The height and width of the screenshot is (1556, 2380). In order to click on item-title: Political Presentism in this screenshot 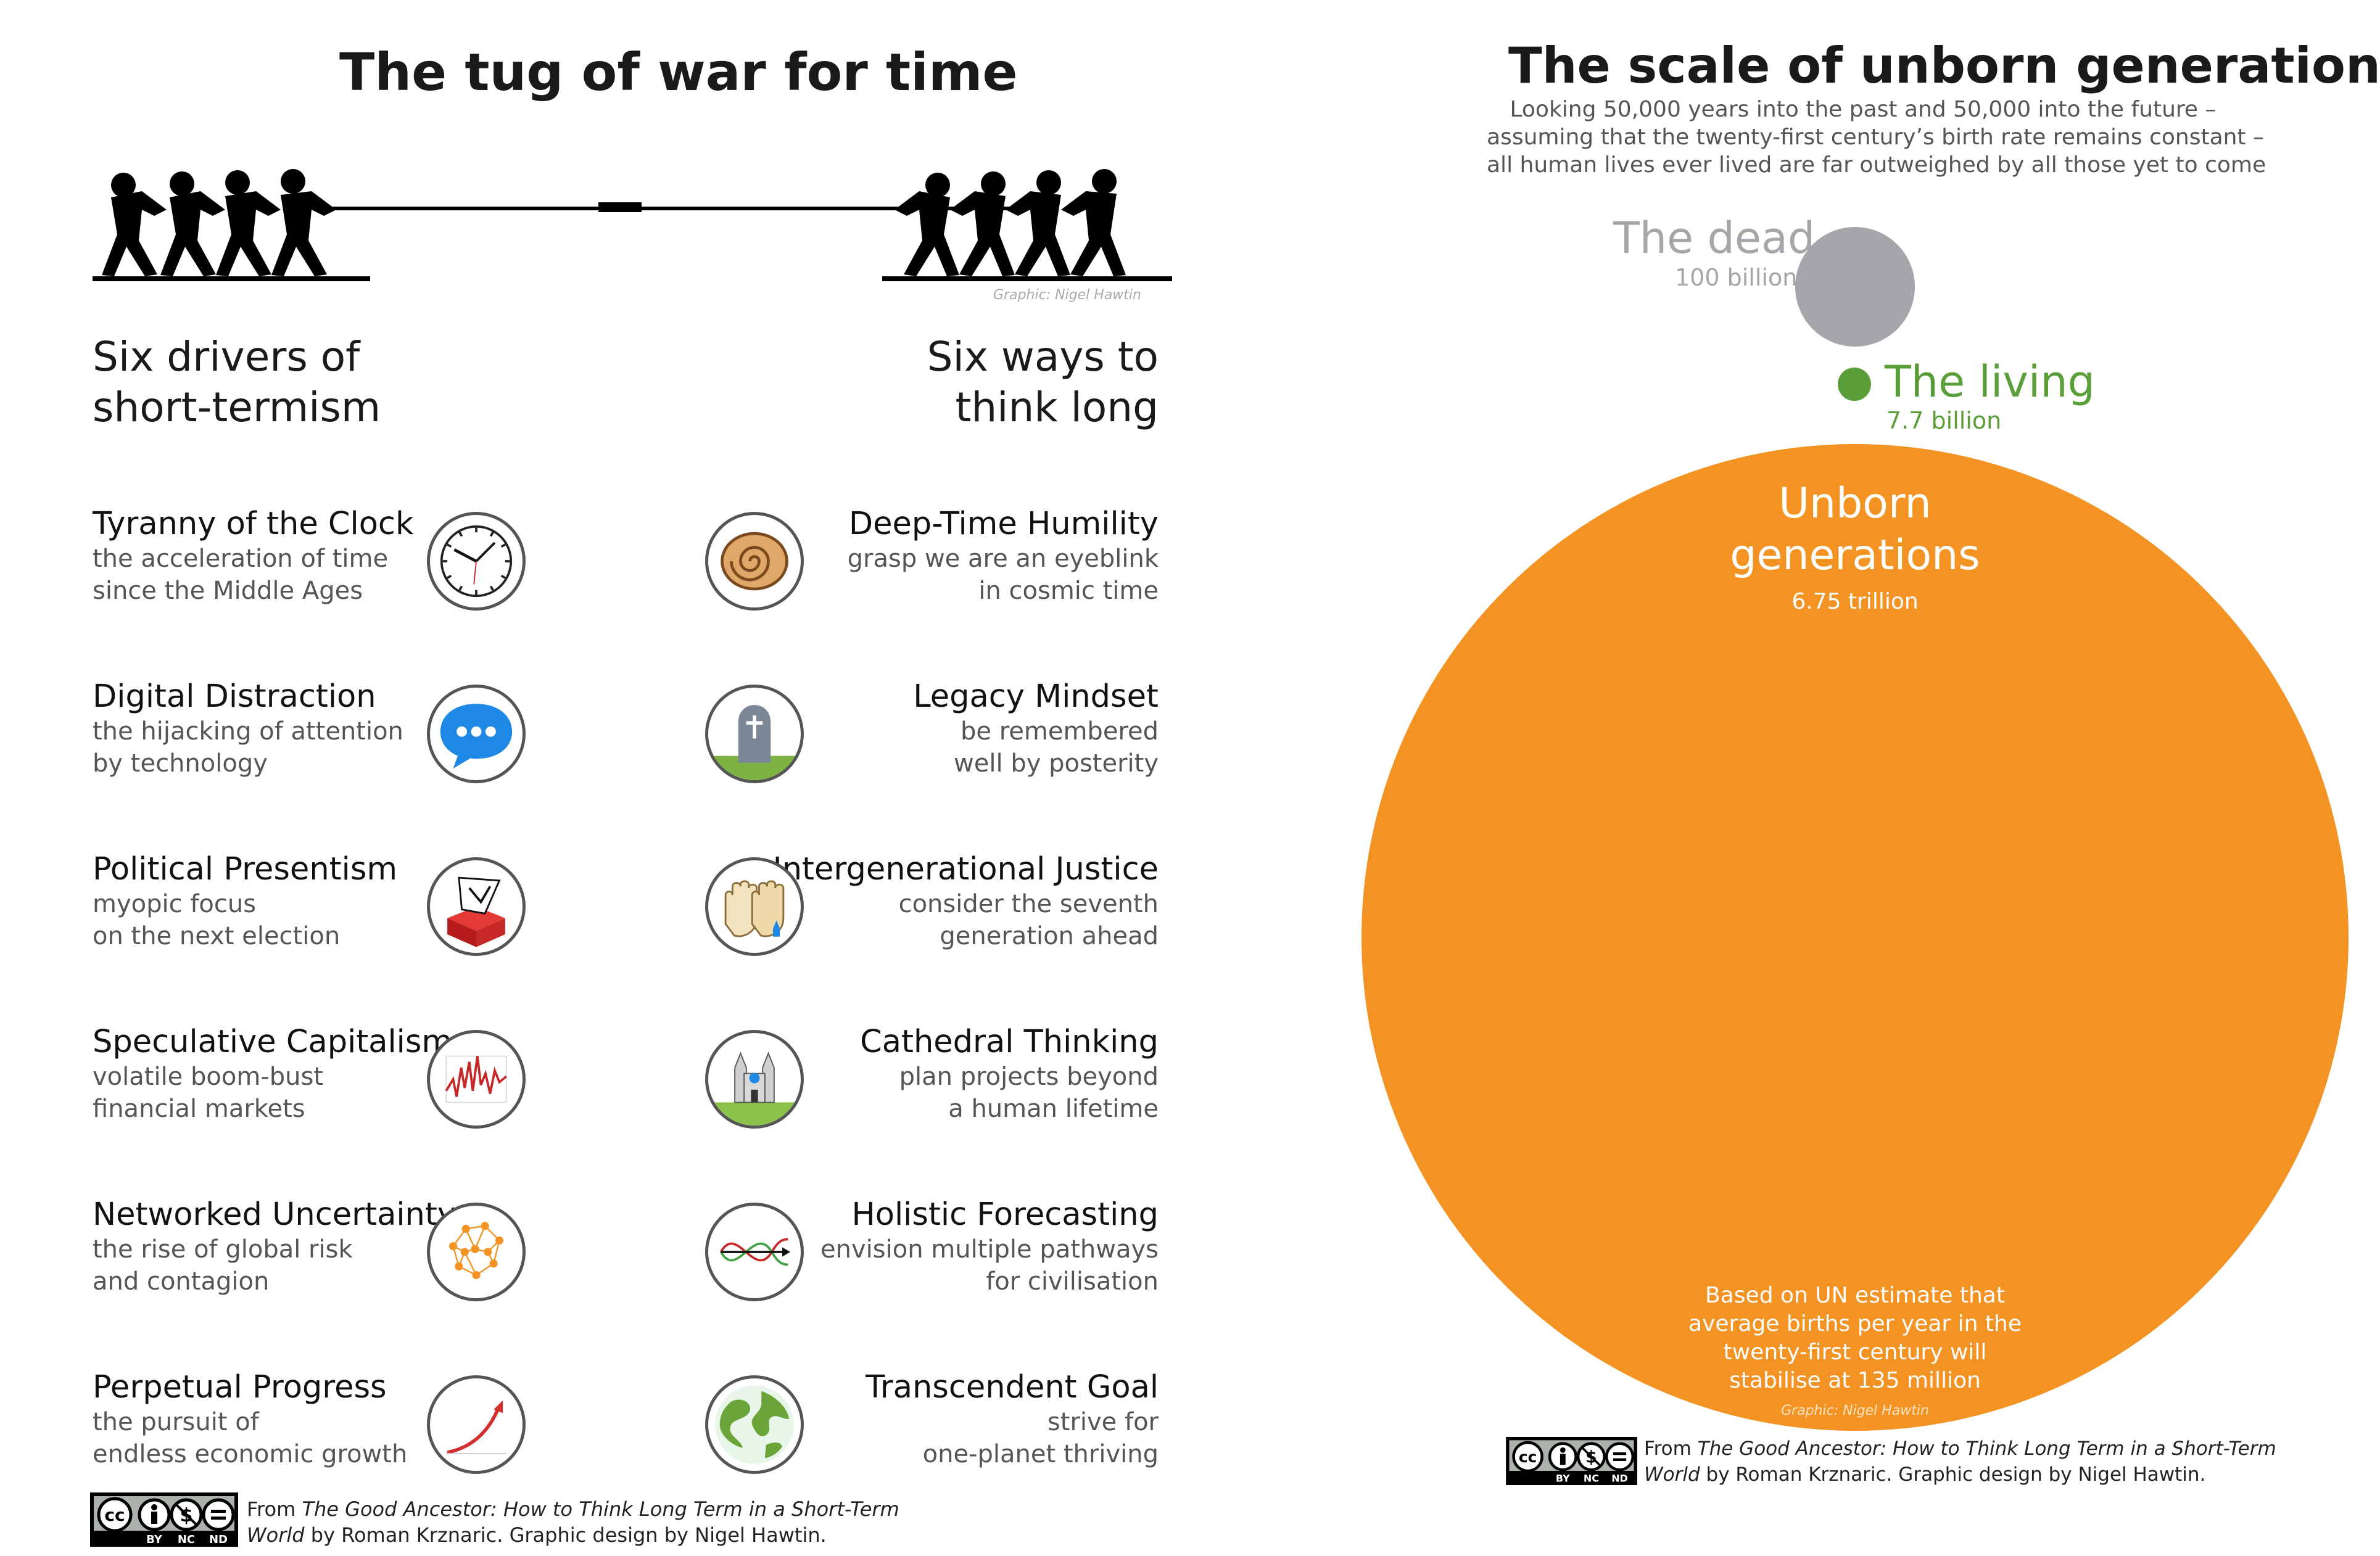, I will do `click(245, 869)`.